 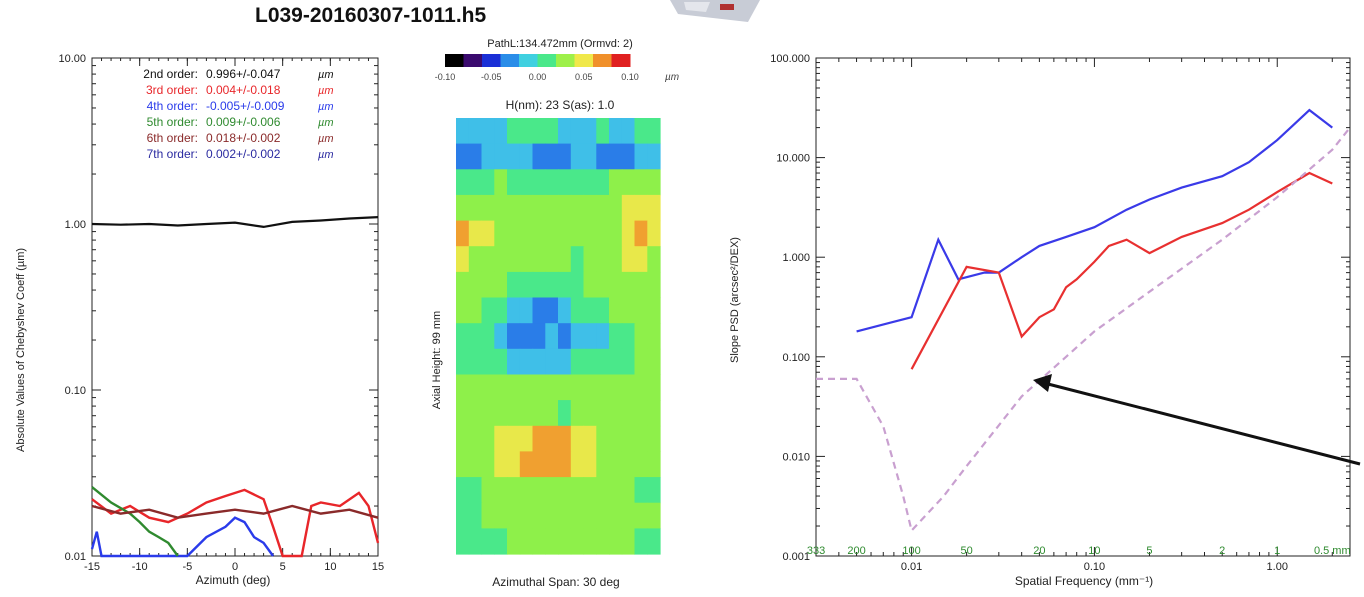 What do you see at coordinates (378, 567) in the screenshot?
I see `x-tick-label: 15` at bounding box center [378, 567].